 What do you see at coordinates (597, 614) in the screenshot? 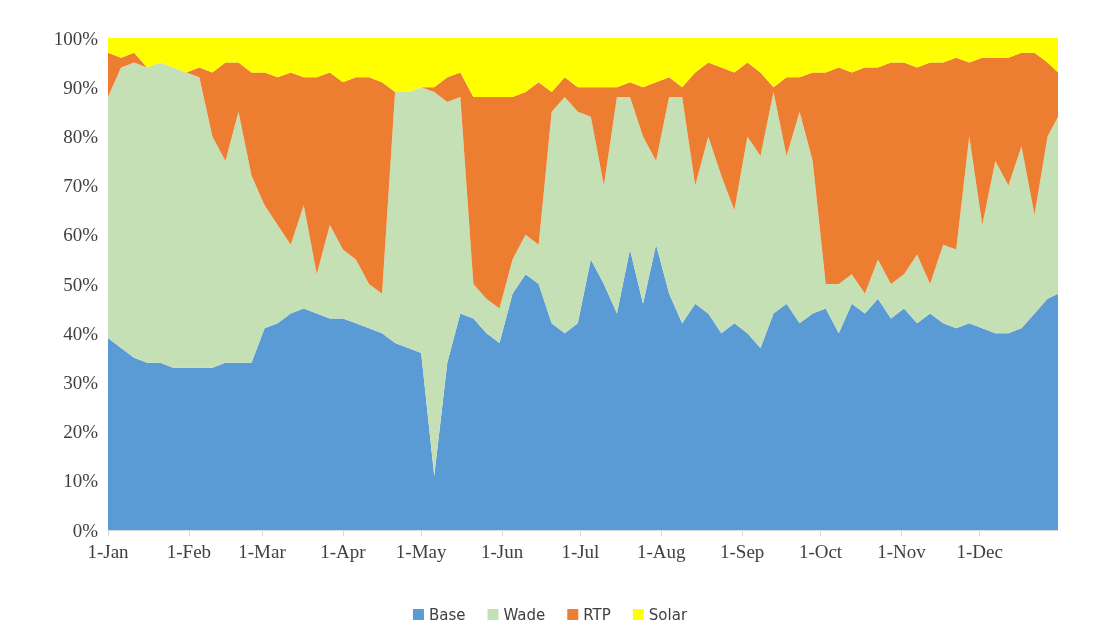
I see `legend-label: RTP` at bounding box center [597, 614].